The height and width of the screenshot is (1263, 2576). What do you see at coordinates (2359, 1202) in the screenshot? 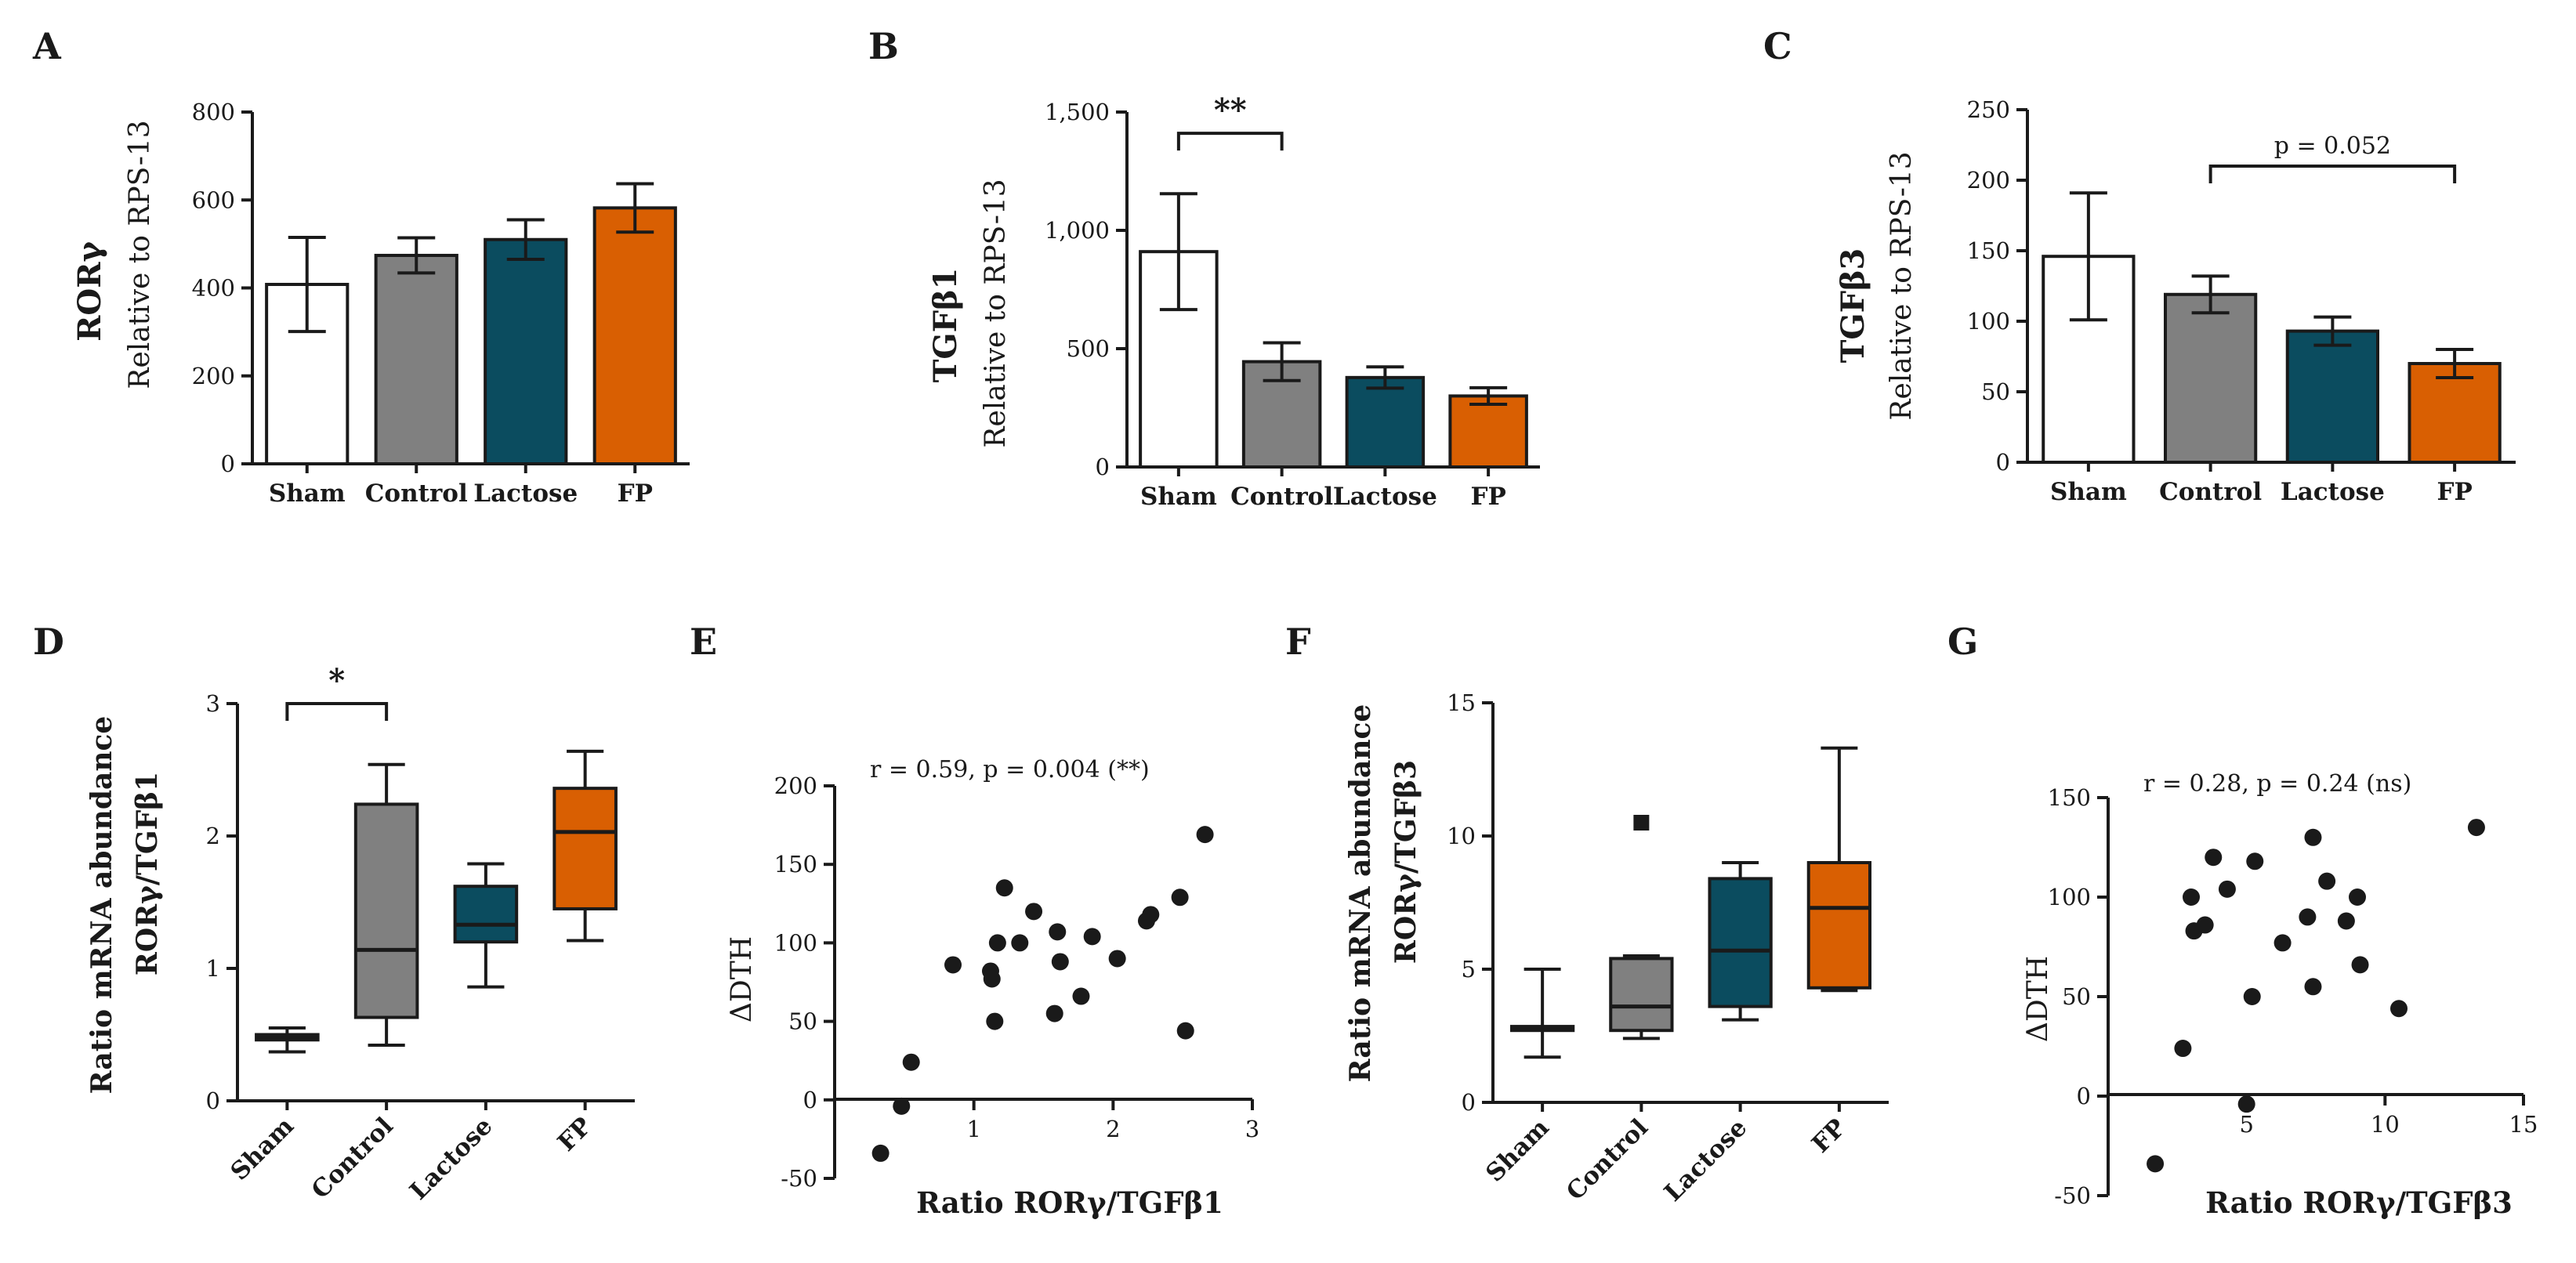
I see `panel-g-xlabel: Ratio RORγ/TGFβ3` at bounding box center [2359, 1202].